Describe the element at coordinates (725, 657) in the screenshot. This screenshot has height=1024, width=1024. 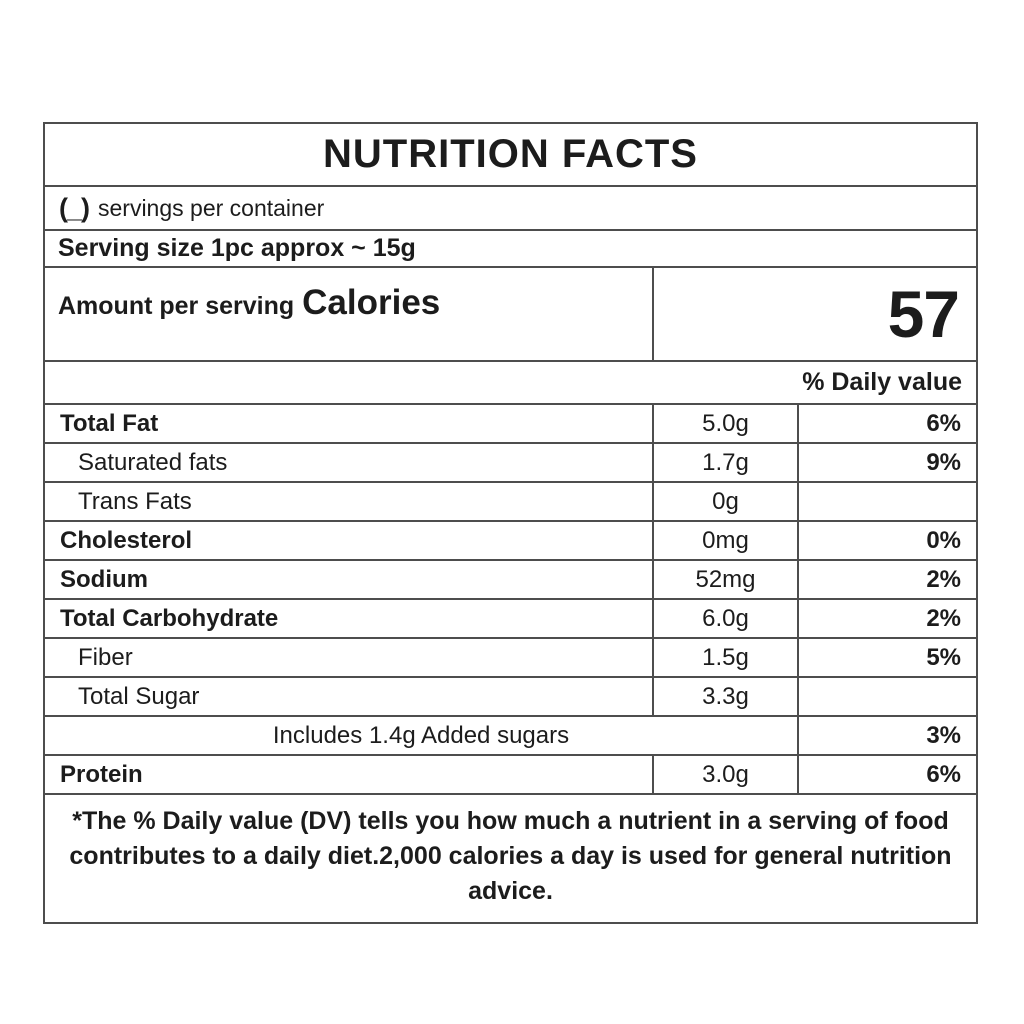
I see `nutrient-amount: 1.5g` at that location.